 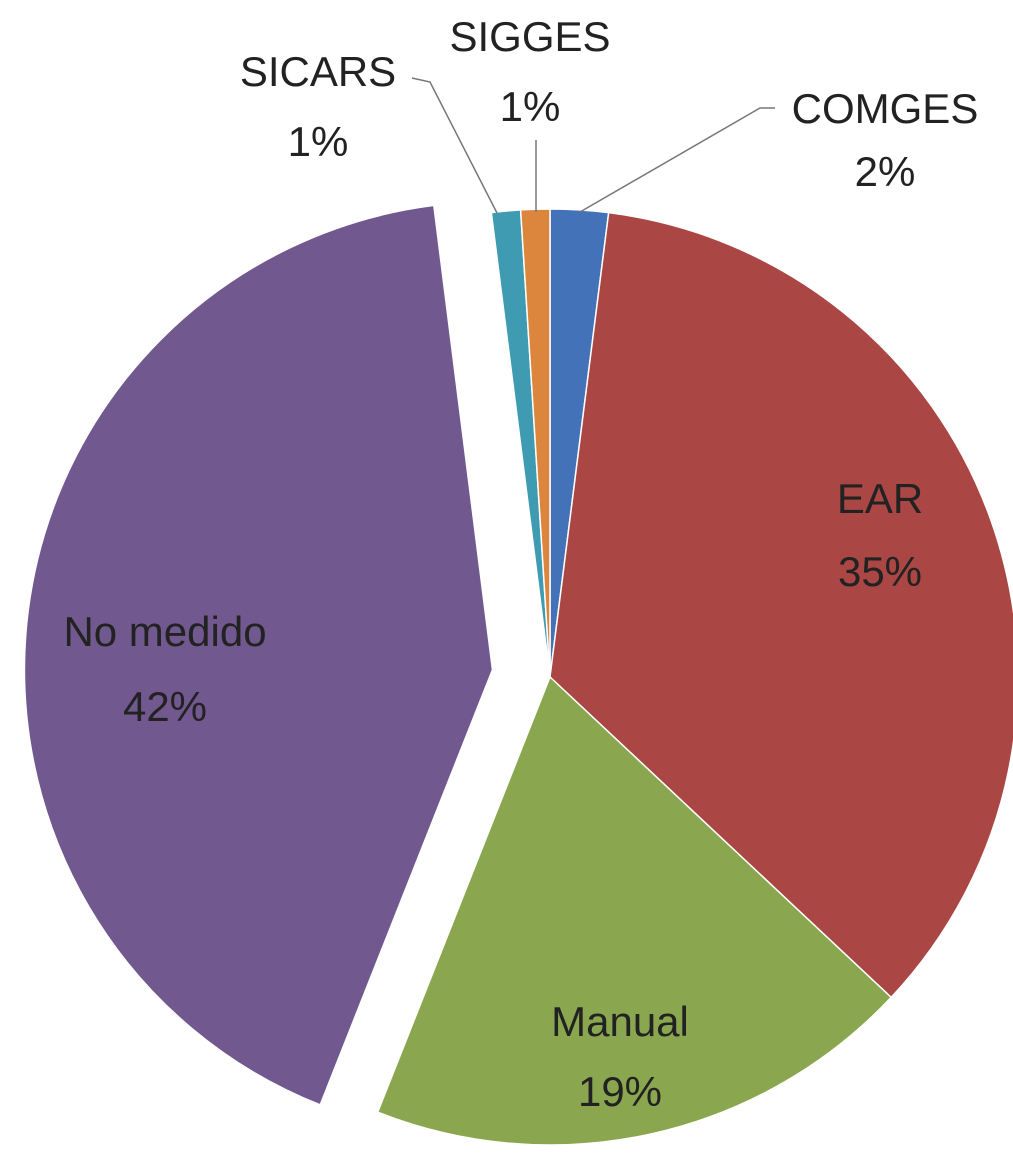 I want to click on slice-value-label: 42%, so click(x=165, y=706).